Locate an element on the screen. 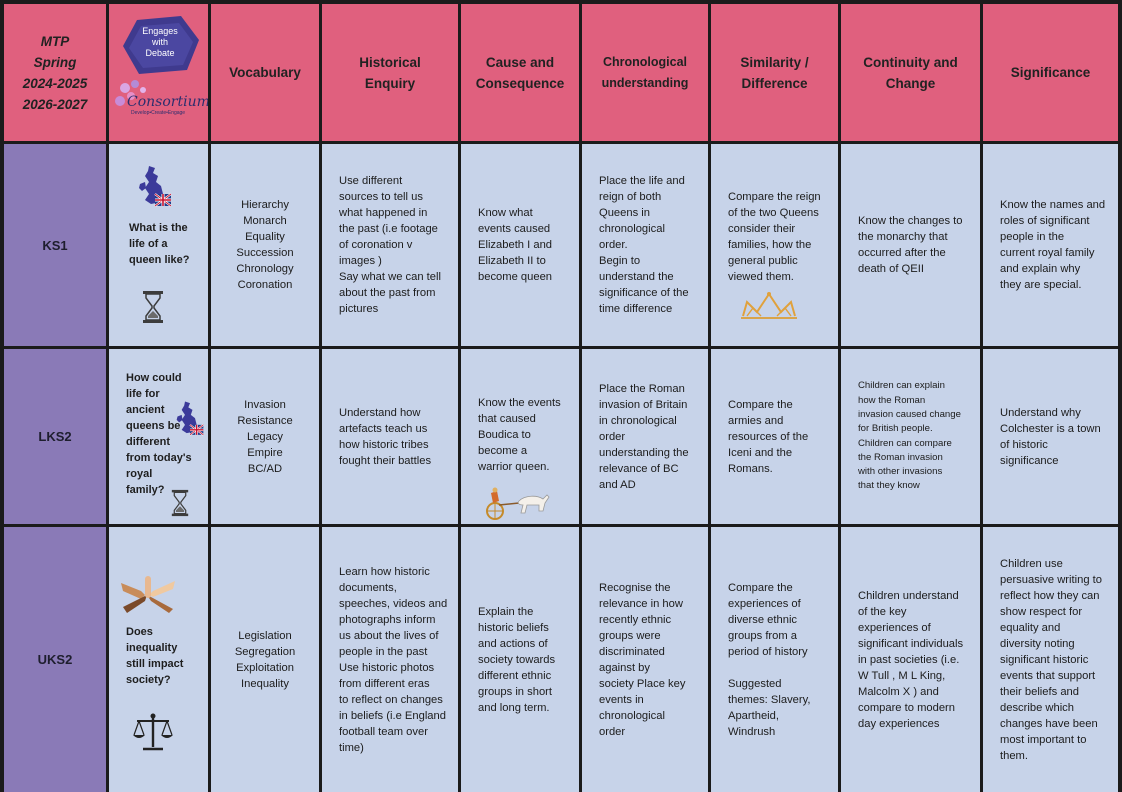 This screenshot has width=1122, height=792. plan-title: MTP Spring 2024-2025 2026-2027 is located at coordinates (55, 72).